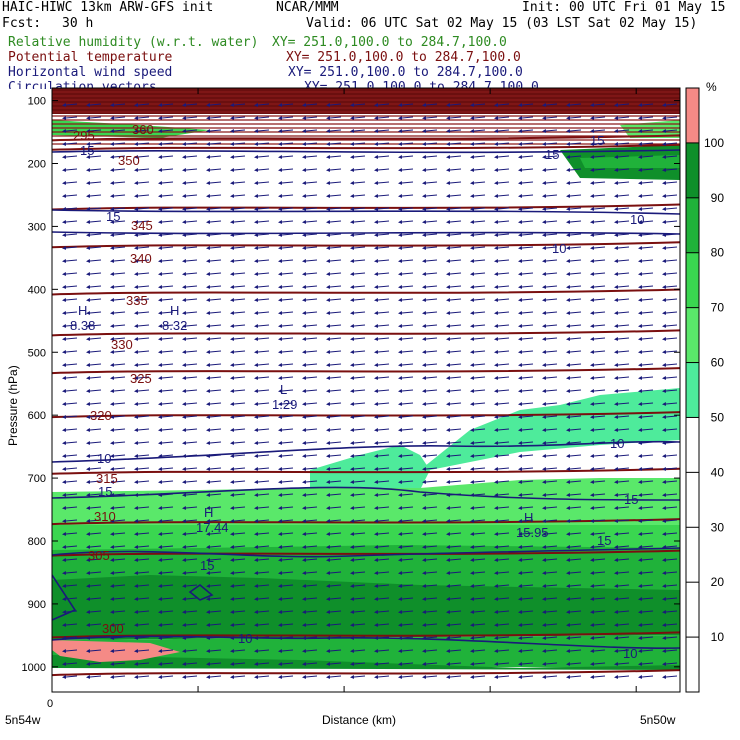 This screenshot has width=740, height=740. Describe the element at coordinates (403, 57) in the screenshot. I see `legend-theta-xy: XY= 251.0,100.0 to 284.7,100.0` at that location.